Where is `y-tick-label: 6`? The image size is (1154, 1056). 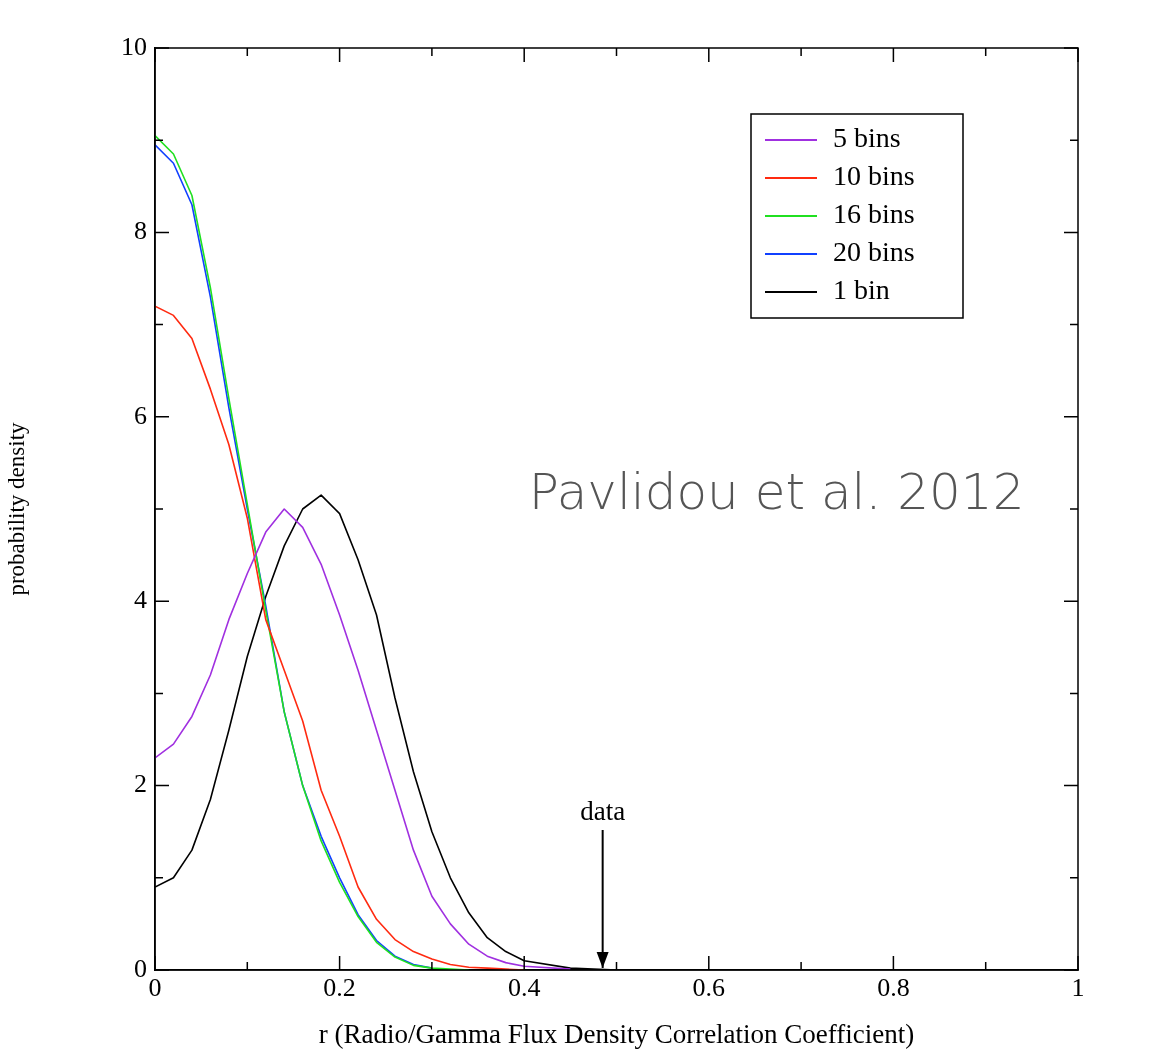
y-tick-label: 6 is located at coordinates (140, 415).